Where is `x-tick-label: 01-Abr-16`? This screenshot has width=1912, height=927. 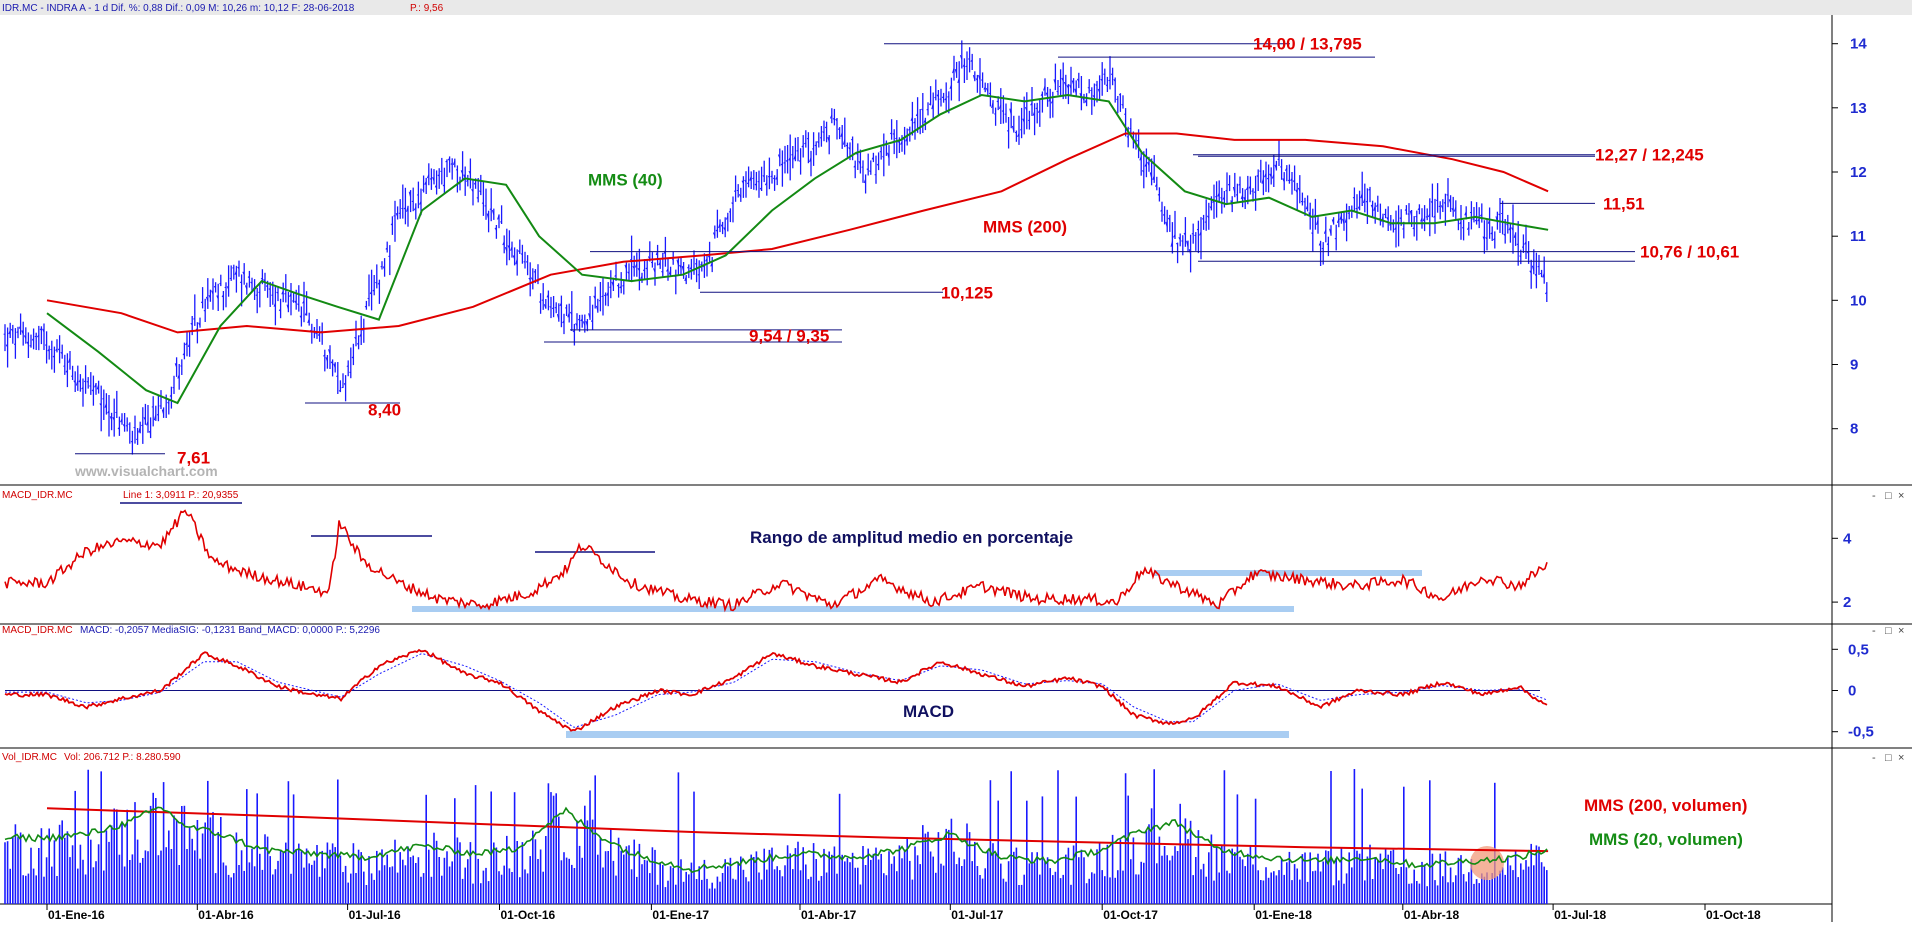
x-tick-label: 01-Abr-16 is located at coordinates (226, 915).